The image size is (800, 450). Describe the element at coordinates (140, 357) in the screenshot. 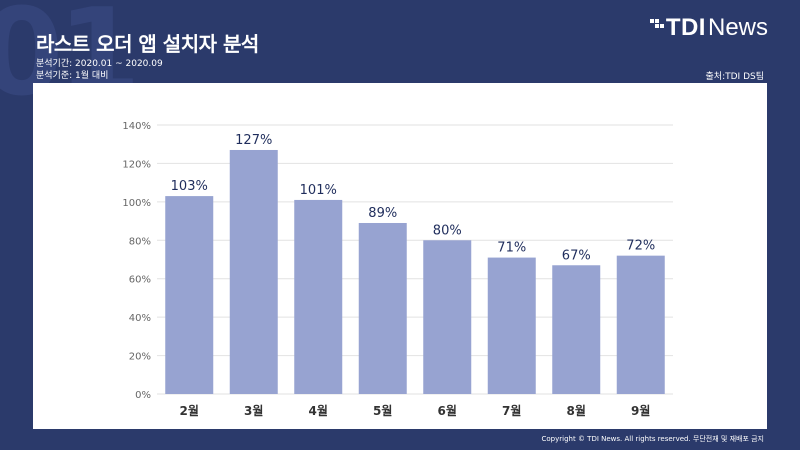

I see `y-tick-label: 20%` at that location.